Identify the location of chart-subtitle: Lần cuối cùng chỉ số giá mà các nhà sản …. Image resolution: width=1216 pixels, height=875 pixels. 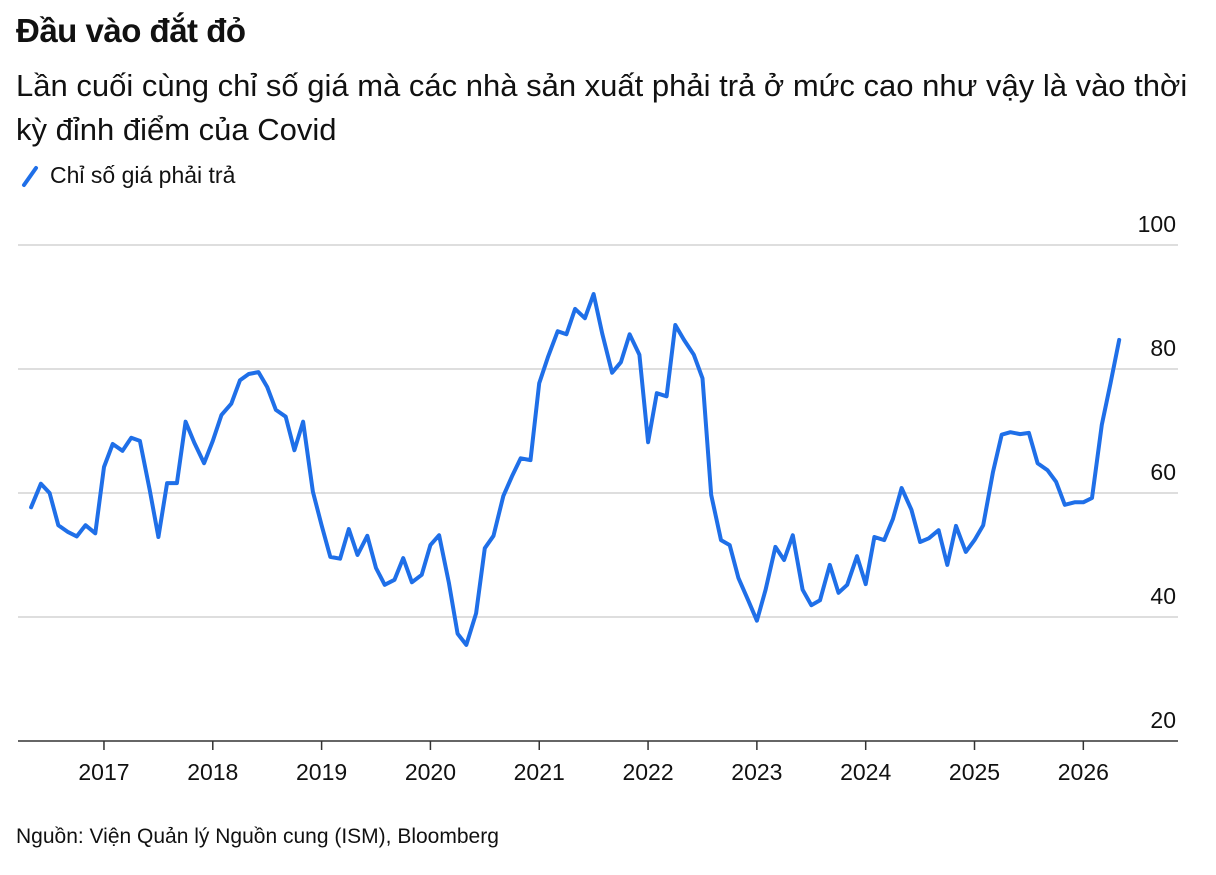
(602, 107).